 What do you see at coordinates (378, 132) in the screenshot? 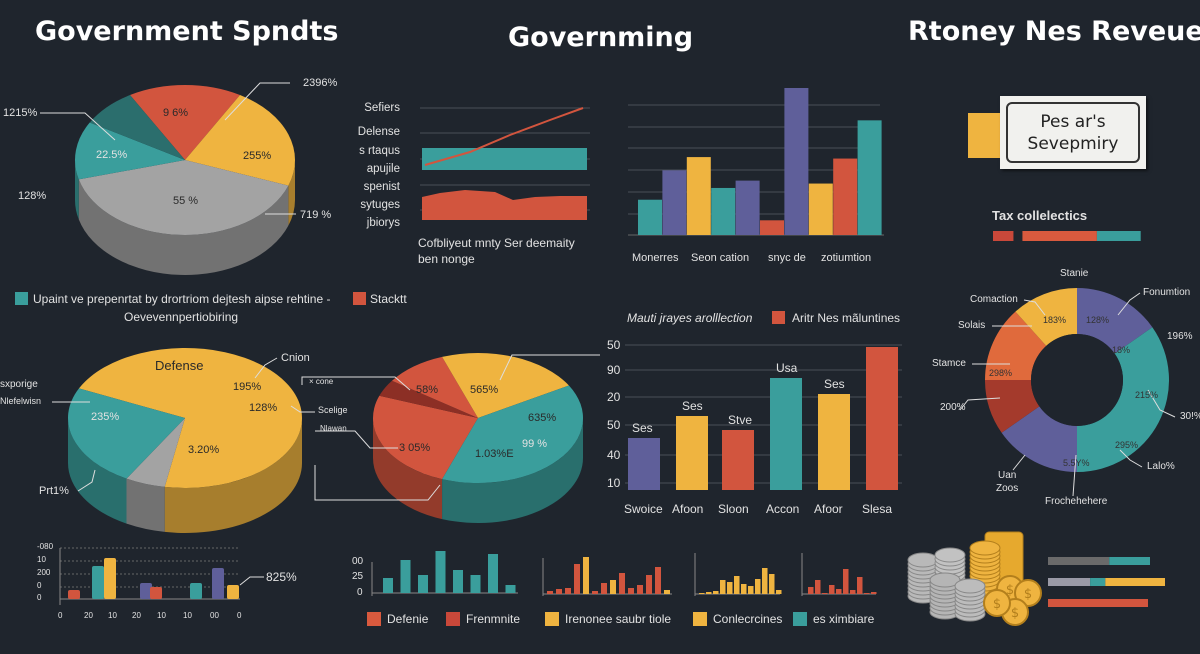
I see `row-chart-label: Delense` at bounding box center [378, 132].